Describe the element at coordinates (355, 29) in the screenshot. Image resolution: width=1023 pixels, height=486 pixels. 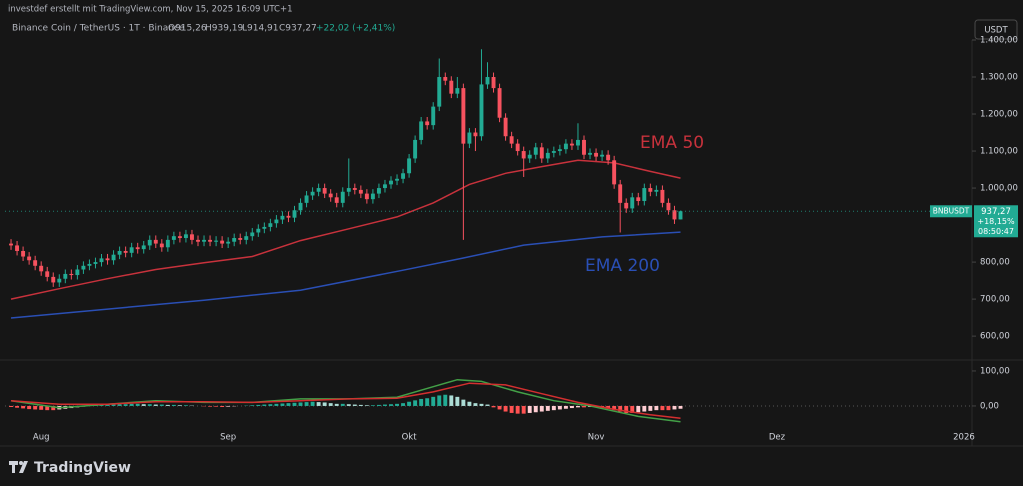
I see `ohlc-change: +22,02 (+2,41%)` at that location.